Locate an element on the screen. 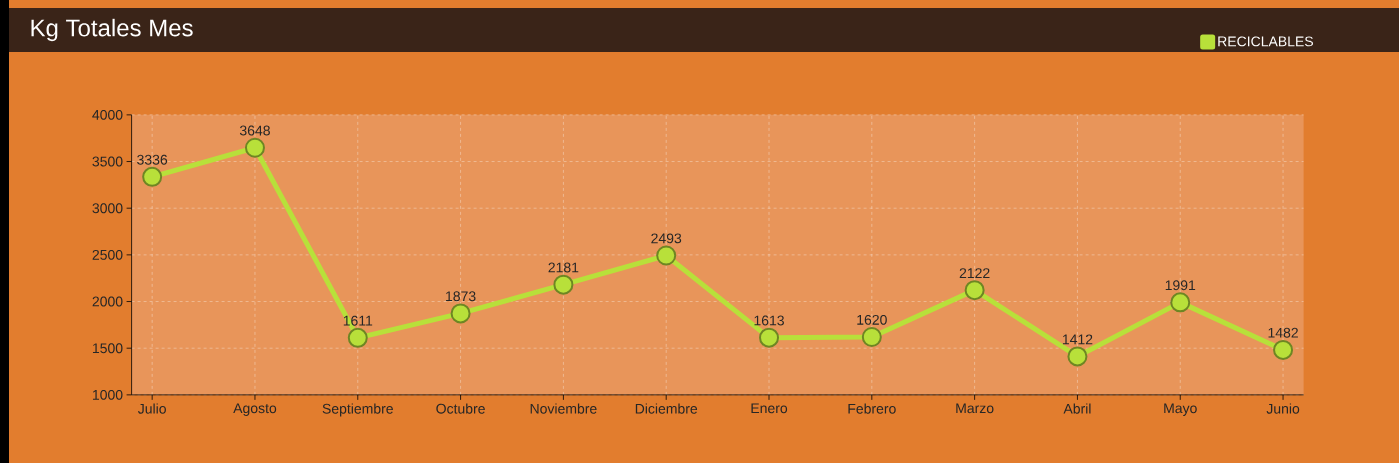  x-tick-label: Septiembre is located at coordinates (357, 410).